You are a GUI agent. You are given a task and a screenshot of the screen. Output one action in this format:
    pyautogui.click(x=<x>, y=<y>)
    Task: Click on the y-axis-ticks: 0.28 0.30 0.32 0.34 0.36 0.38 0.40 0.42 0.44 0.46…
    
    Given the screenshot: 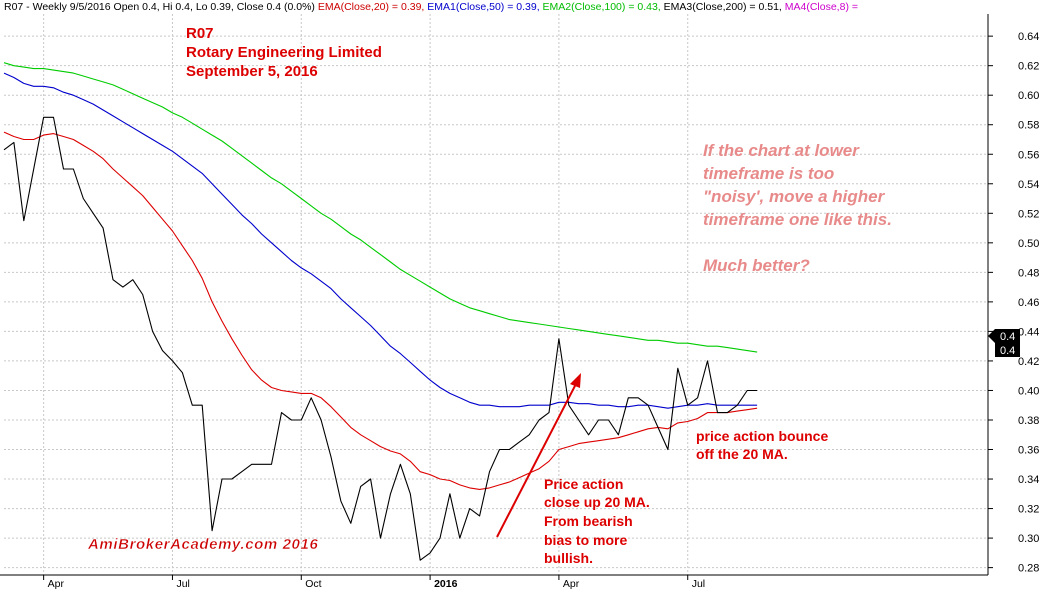 What is the action you would take?
    pyautogui.click(x=1013, y=303)
    